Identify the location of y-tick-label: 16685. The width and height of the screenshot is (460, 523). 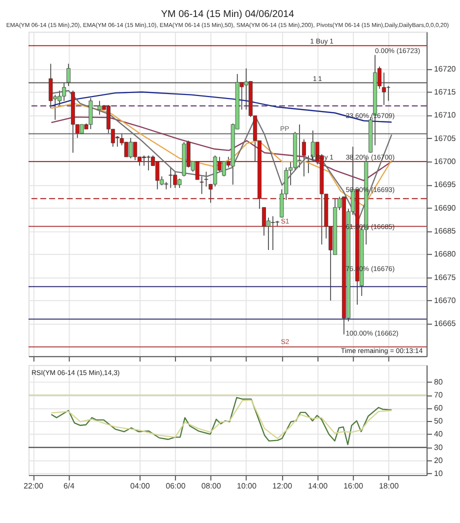
(445, 231).